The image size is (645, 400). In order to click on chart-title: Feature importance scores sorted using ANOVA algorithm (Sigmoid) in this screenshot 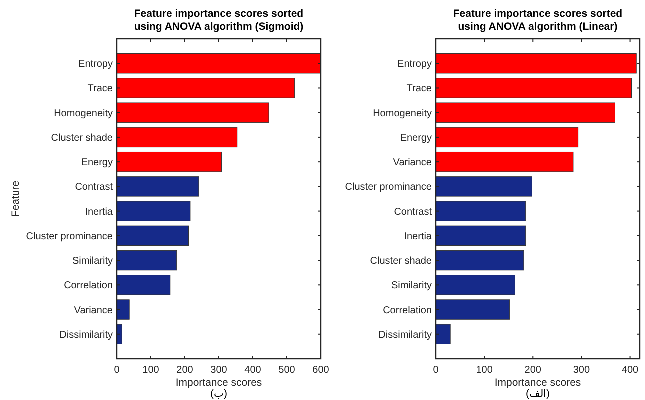, I will do `click(219, 20)`.